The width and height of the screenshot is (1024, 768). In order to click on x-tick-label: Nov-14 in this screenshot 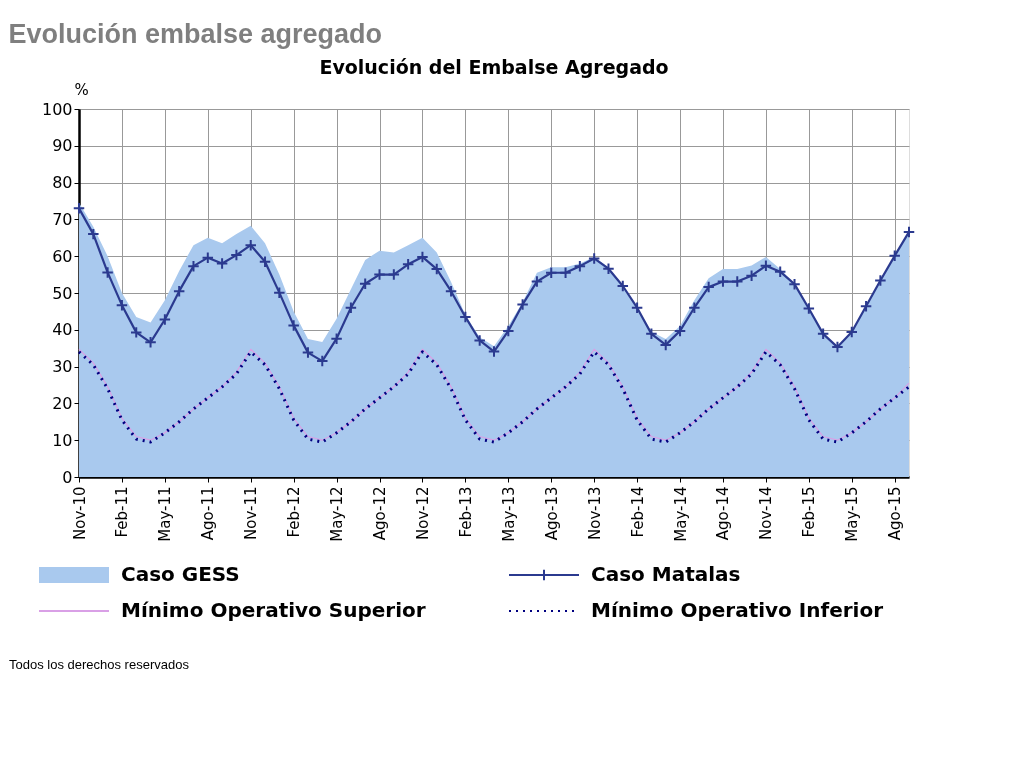, I will do `click(766, 513)`.